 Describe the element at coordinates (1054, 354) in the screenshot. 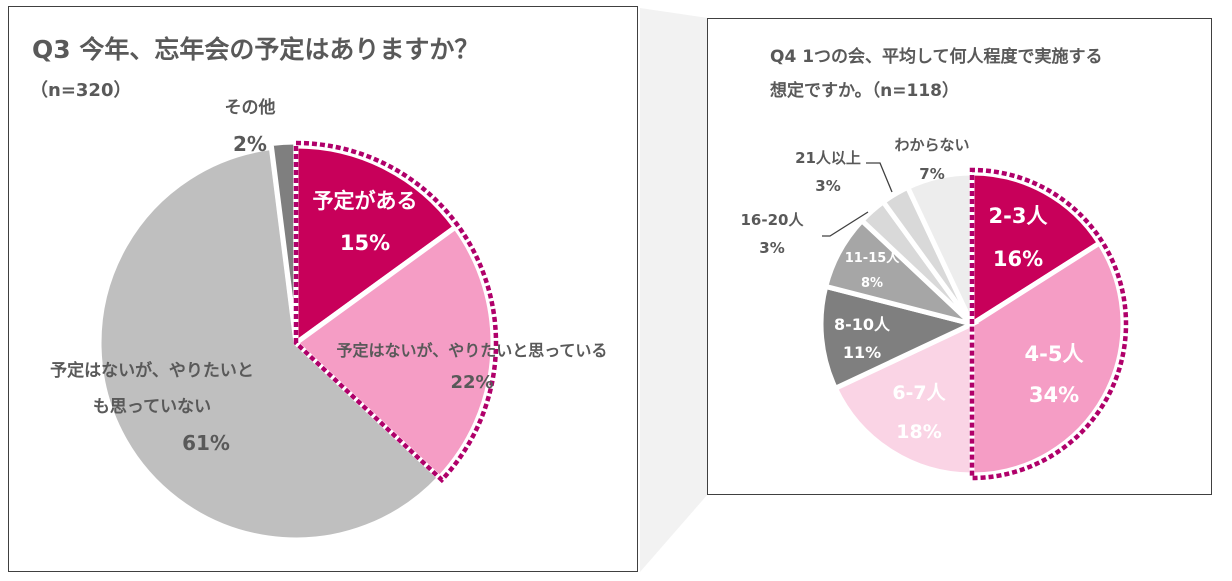

I see `q4-label-2-name: 4-5人` at that location.